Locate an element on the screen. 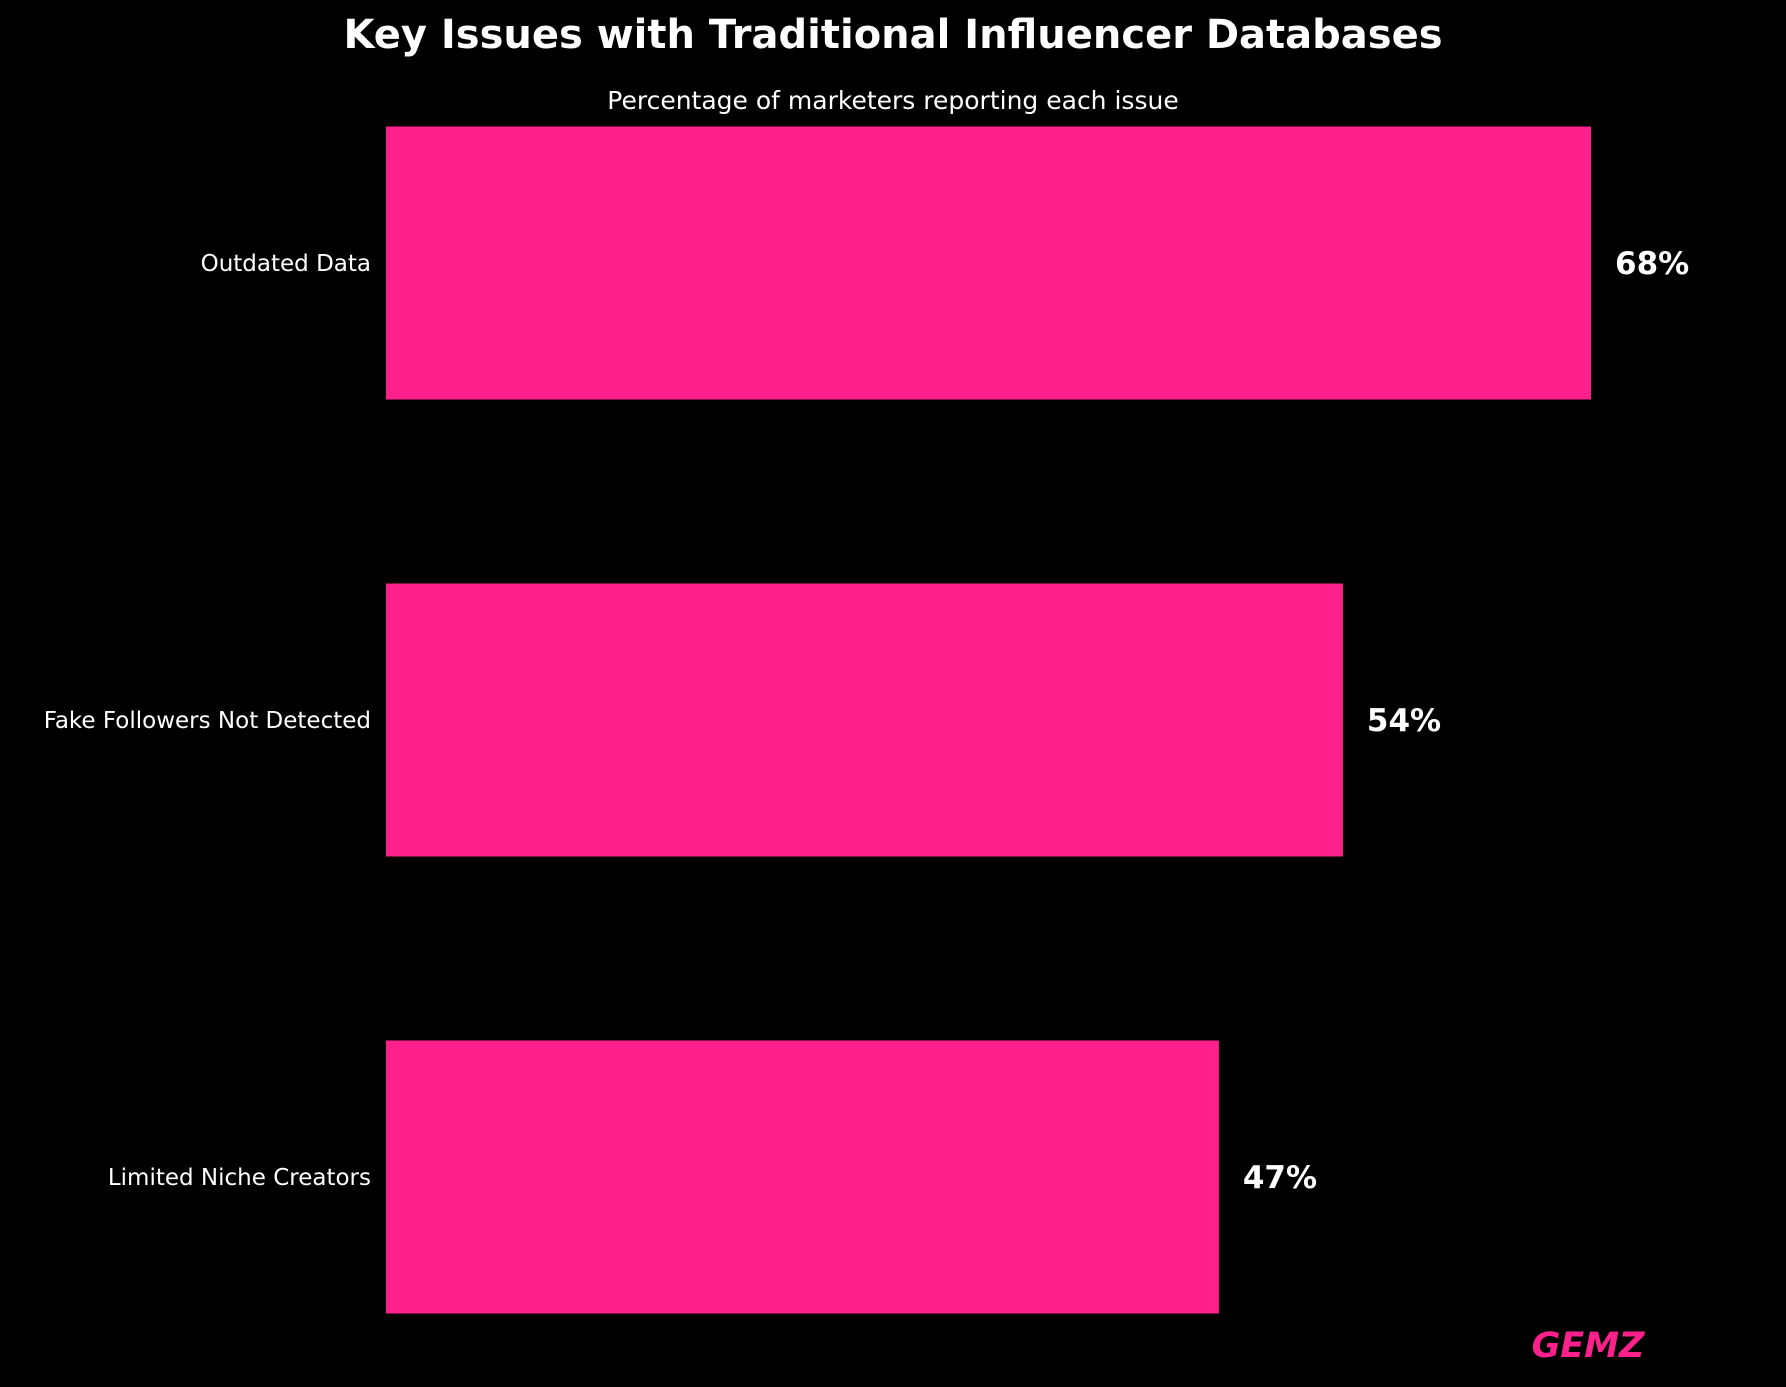 The width and height of the screenshot is (1786, 1387). category-label: Outdated Data is located at coordinates (286, 264).